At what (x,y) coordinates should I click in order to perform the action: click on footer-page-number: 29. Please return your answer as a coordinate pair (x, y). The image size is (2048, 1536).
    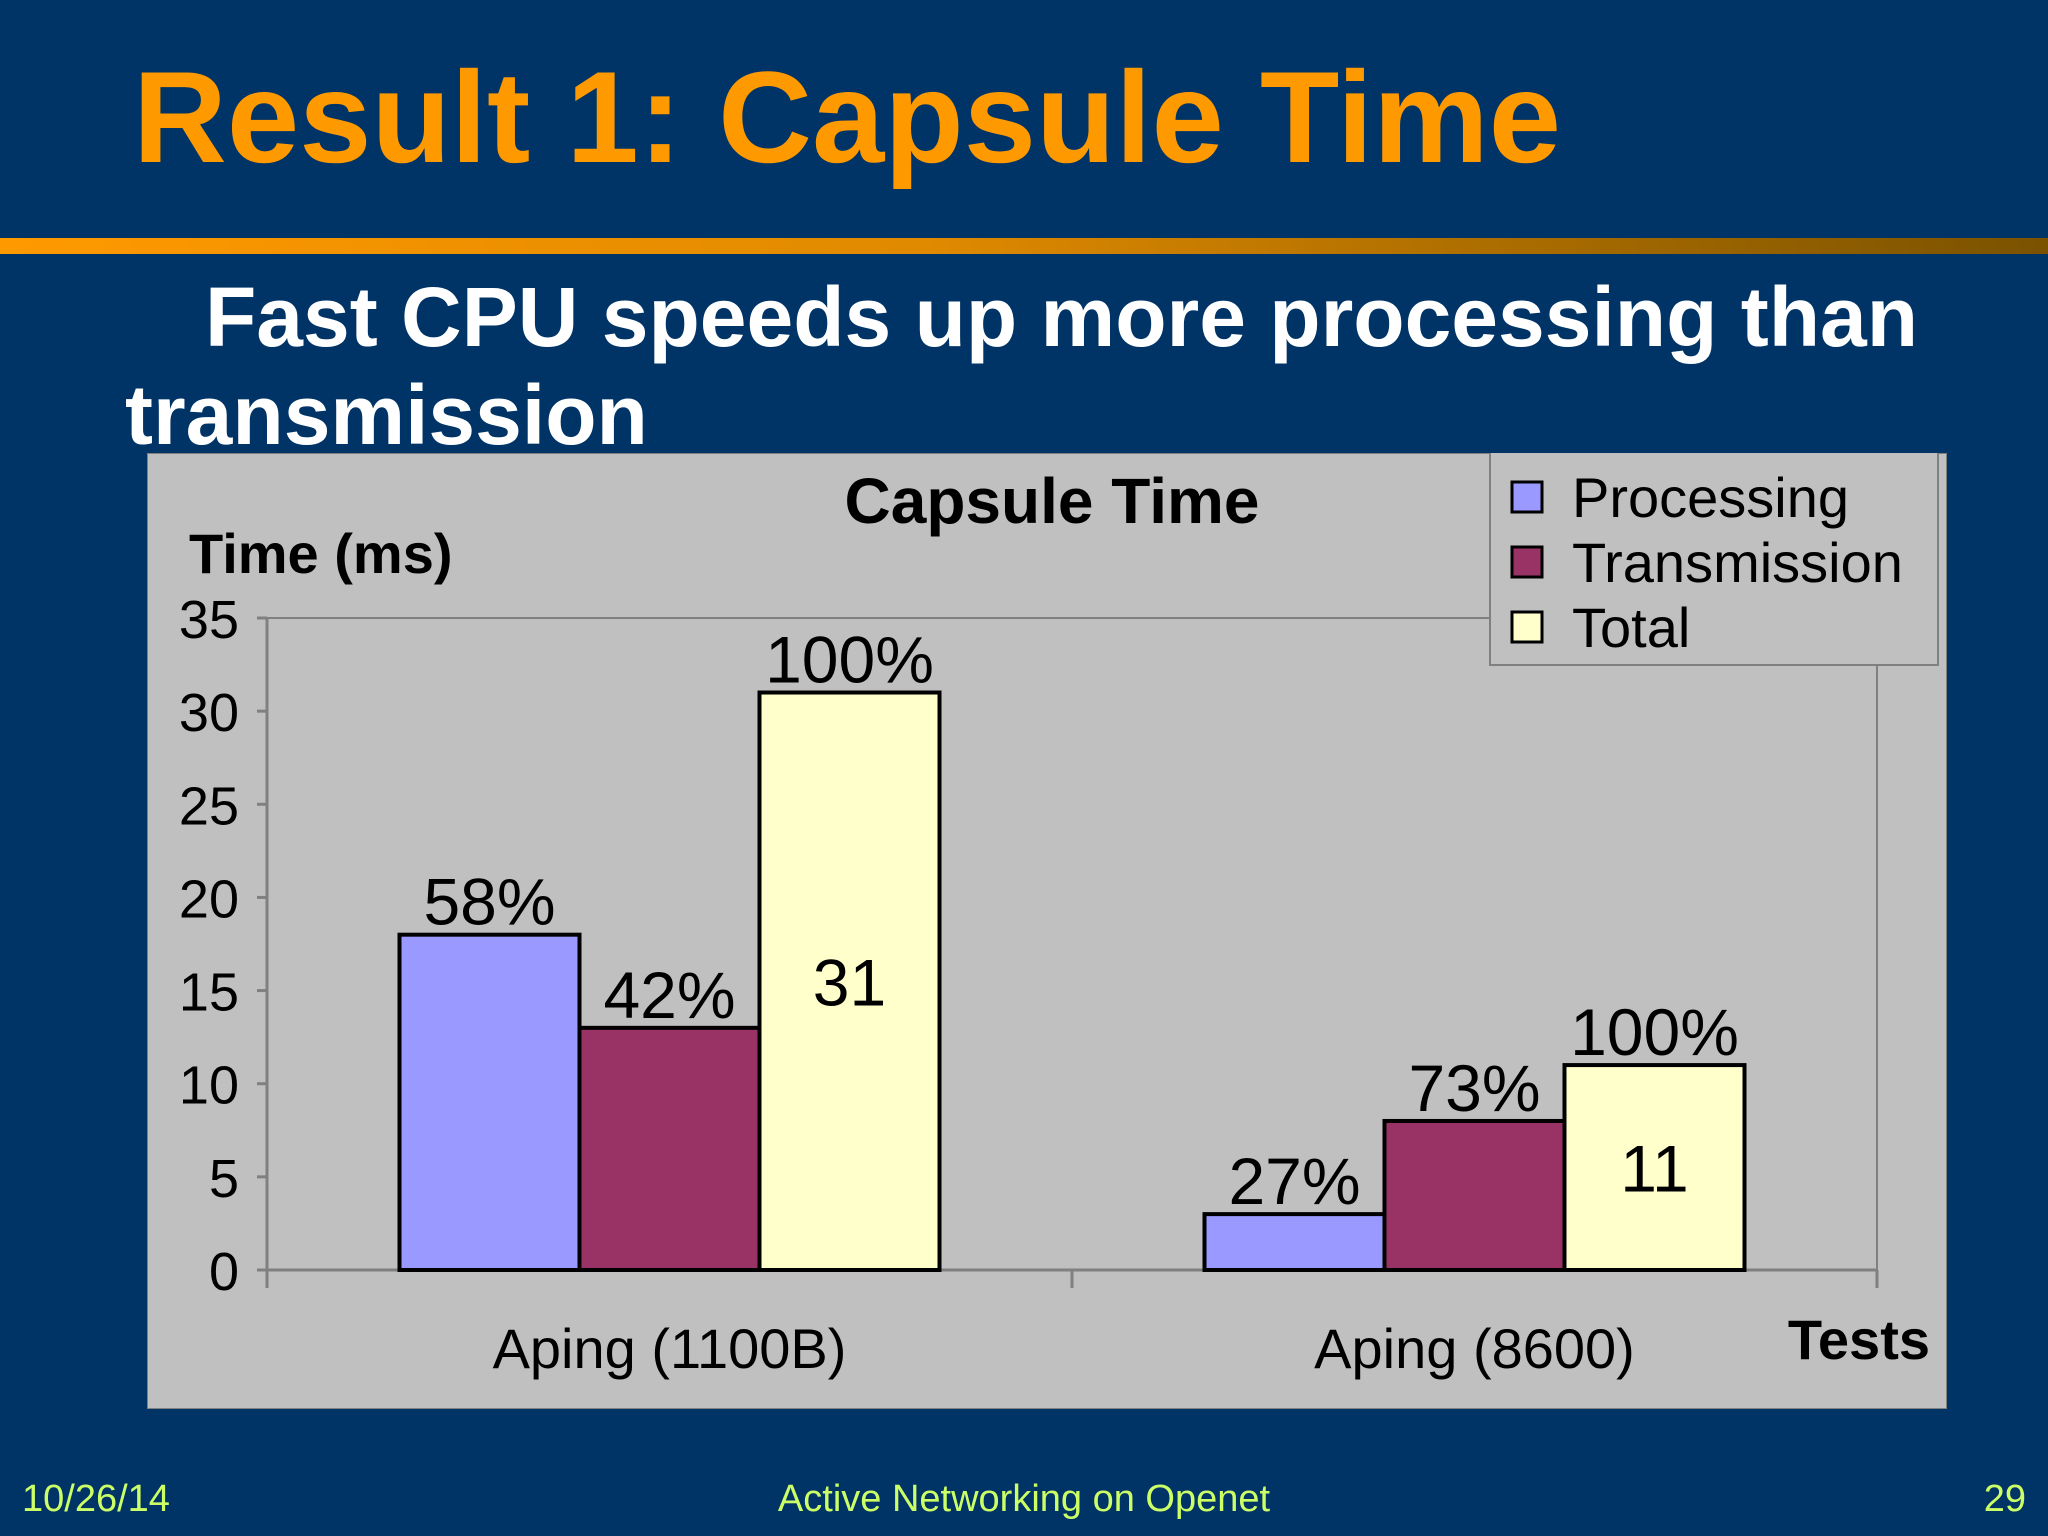
    Looking at the image, I should click on (2004, 1499).